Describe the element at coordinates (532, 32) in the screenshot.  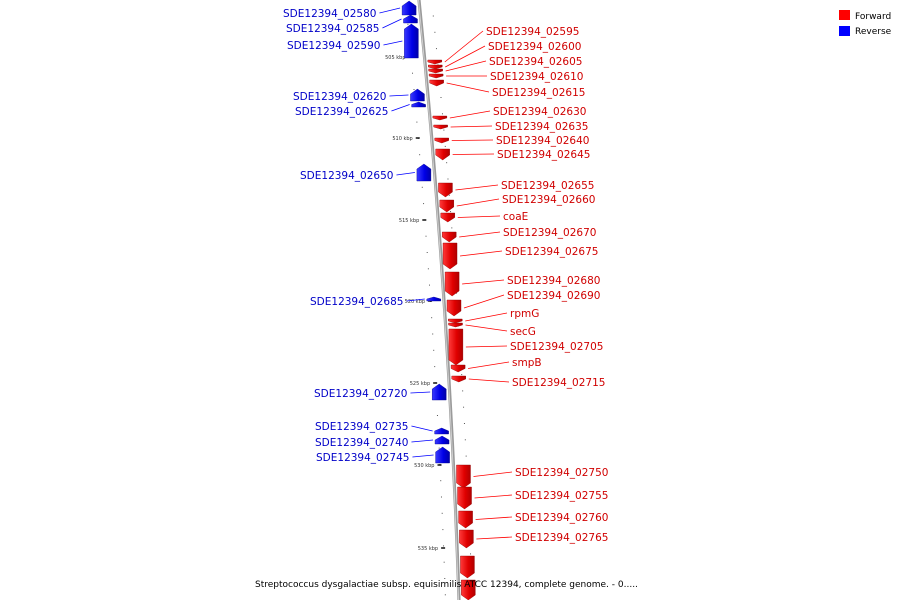
I see `forward-gene-label: SDE12394_02595` at that location.